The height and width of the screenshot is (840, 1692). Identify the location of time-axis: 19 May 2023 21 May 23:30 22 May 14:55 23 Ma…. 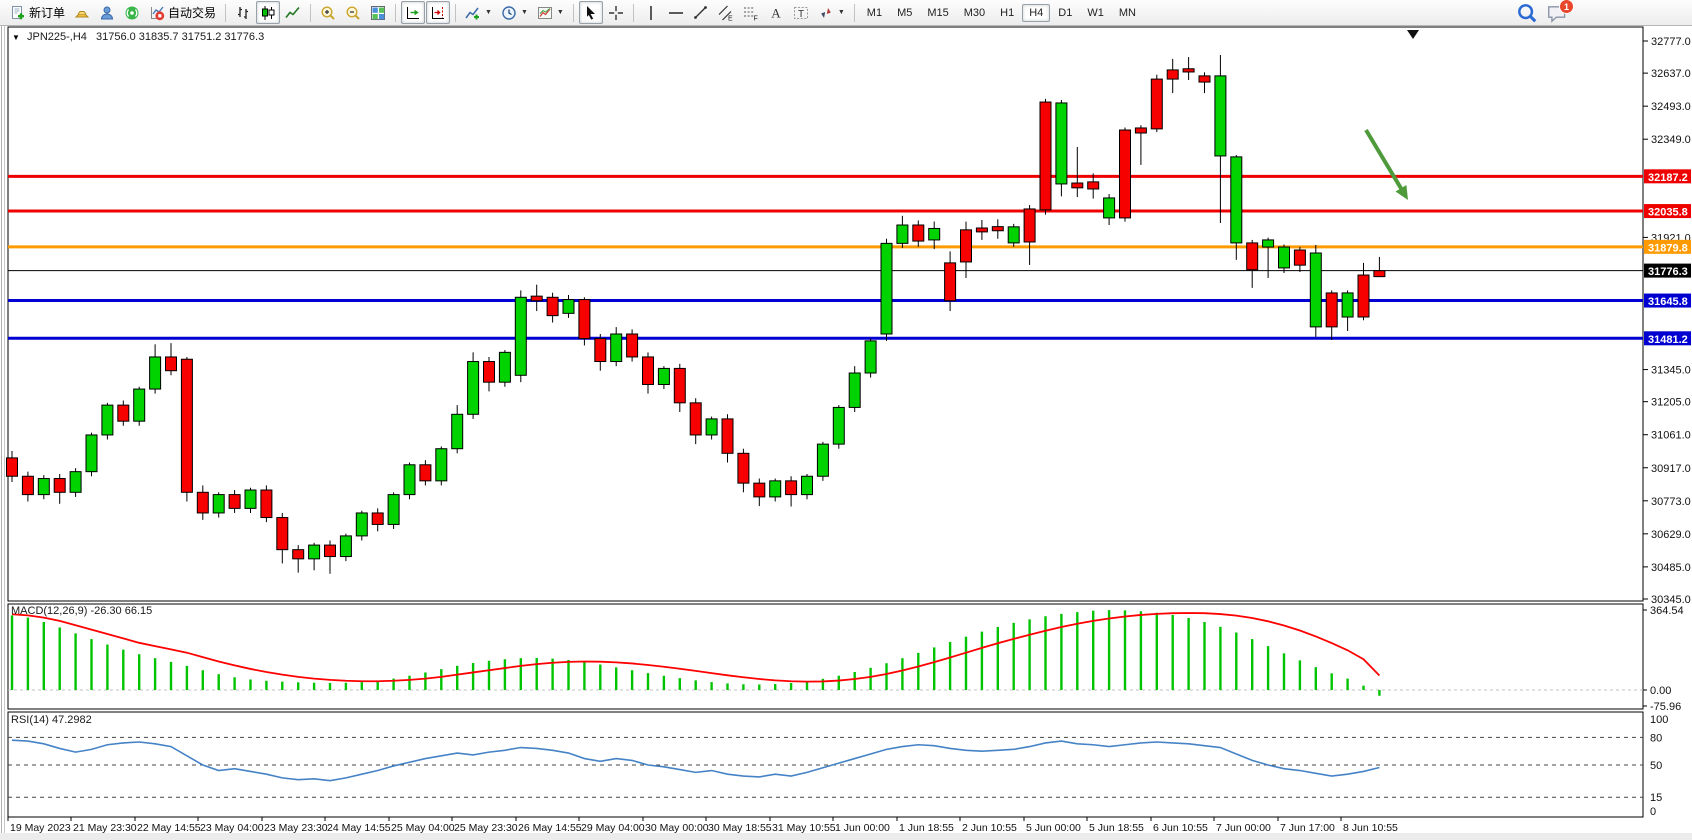
(702, 825).